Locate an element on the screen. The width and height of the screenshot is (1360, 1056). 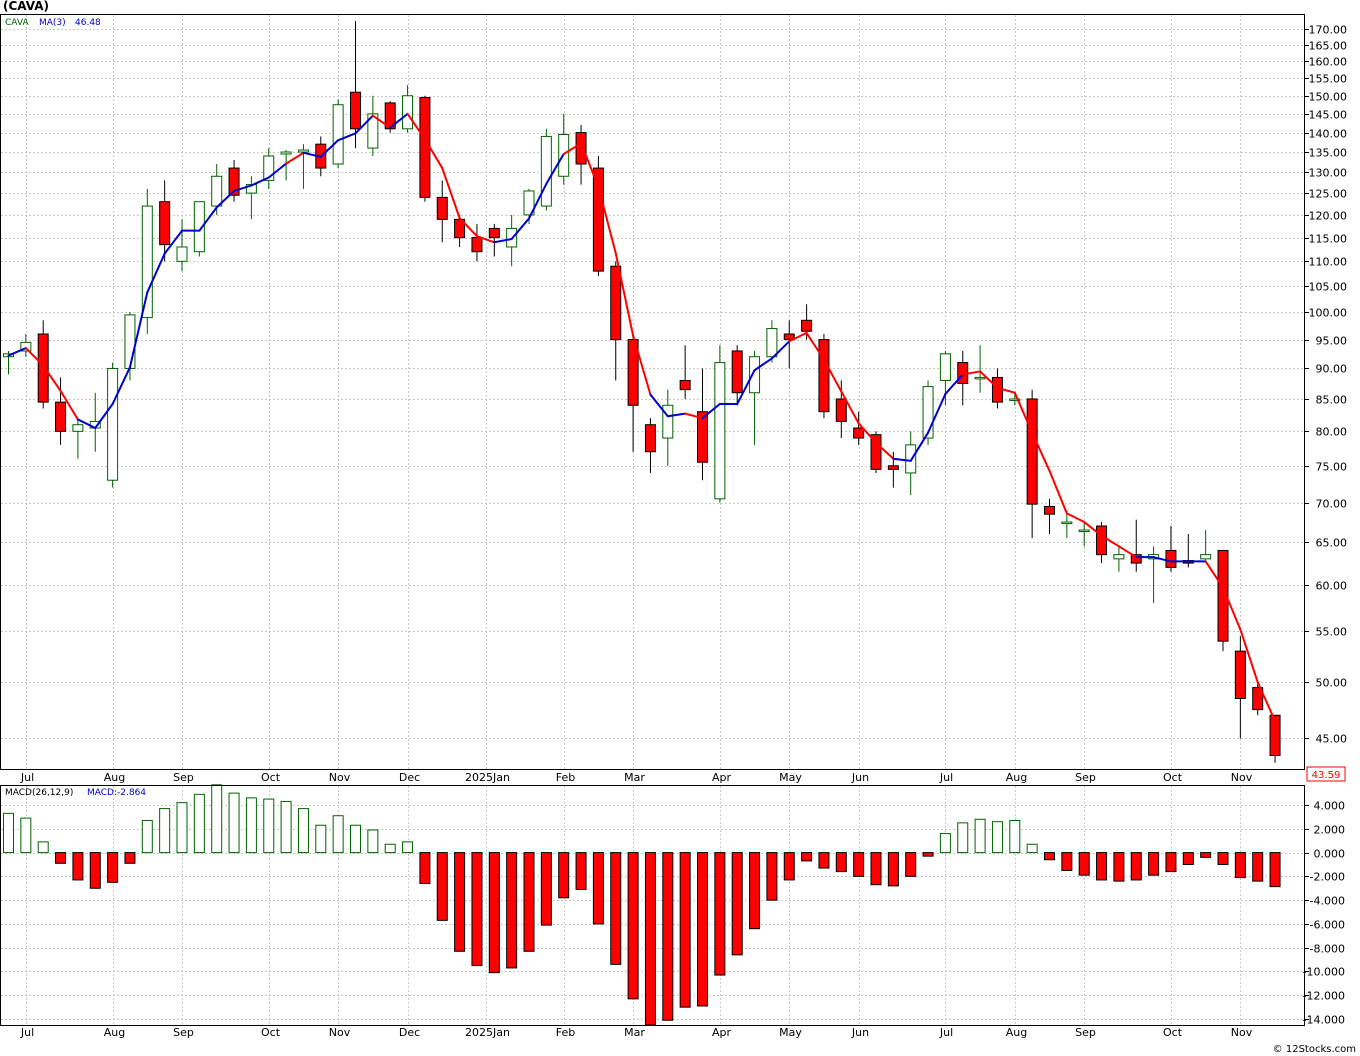
macd-legend-label: MACD(26,12,9) is located at coordinates (39, 793).